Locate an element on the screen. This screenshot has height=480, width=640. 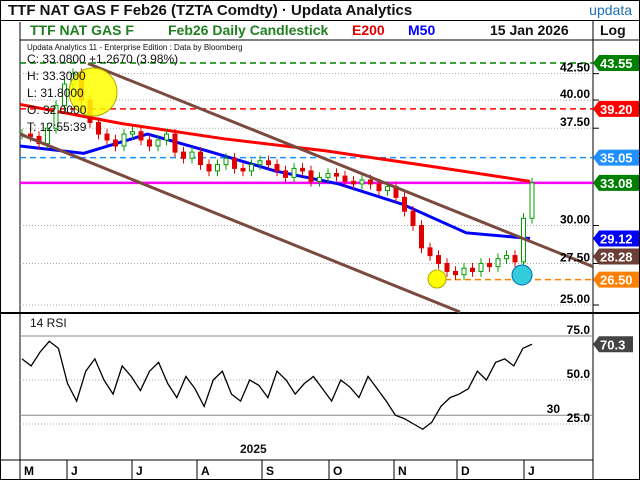
rsi-tick-label: 30 is located at coordinates (554, 409).